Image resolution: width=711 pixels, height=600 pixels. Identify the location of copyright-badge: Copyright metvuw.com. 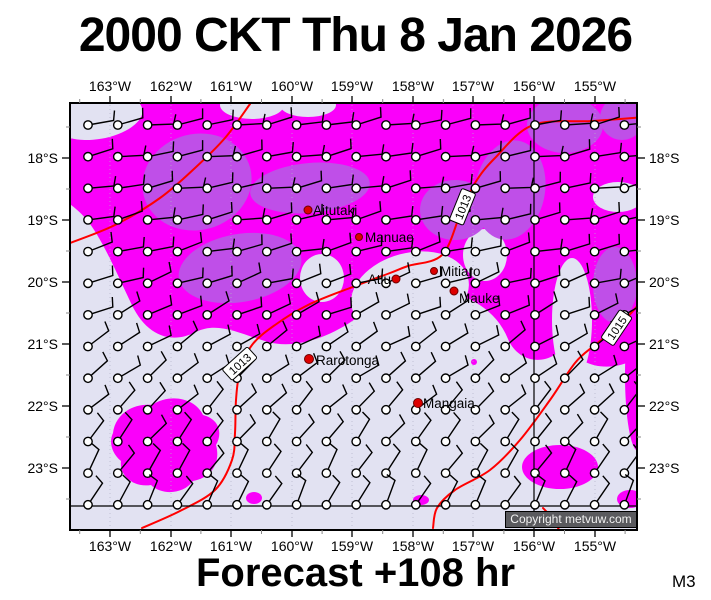
(571, 519).